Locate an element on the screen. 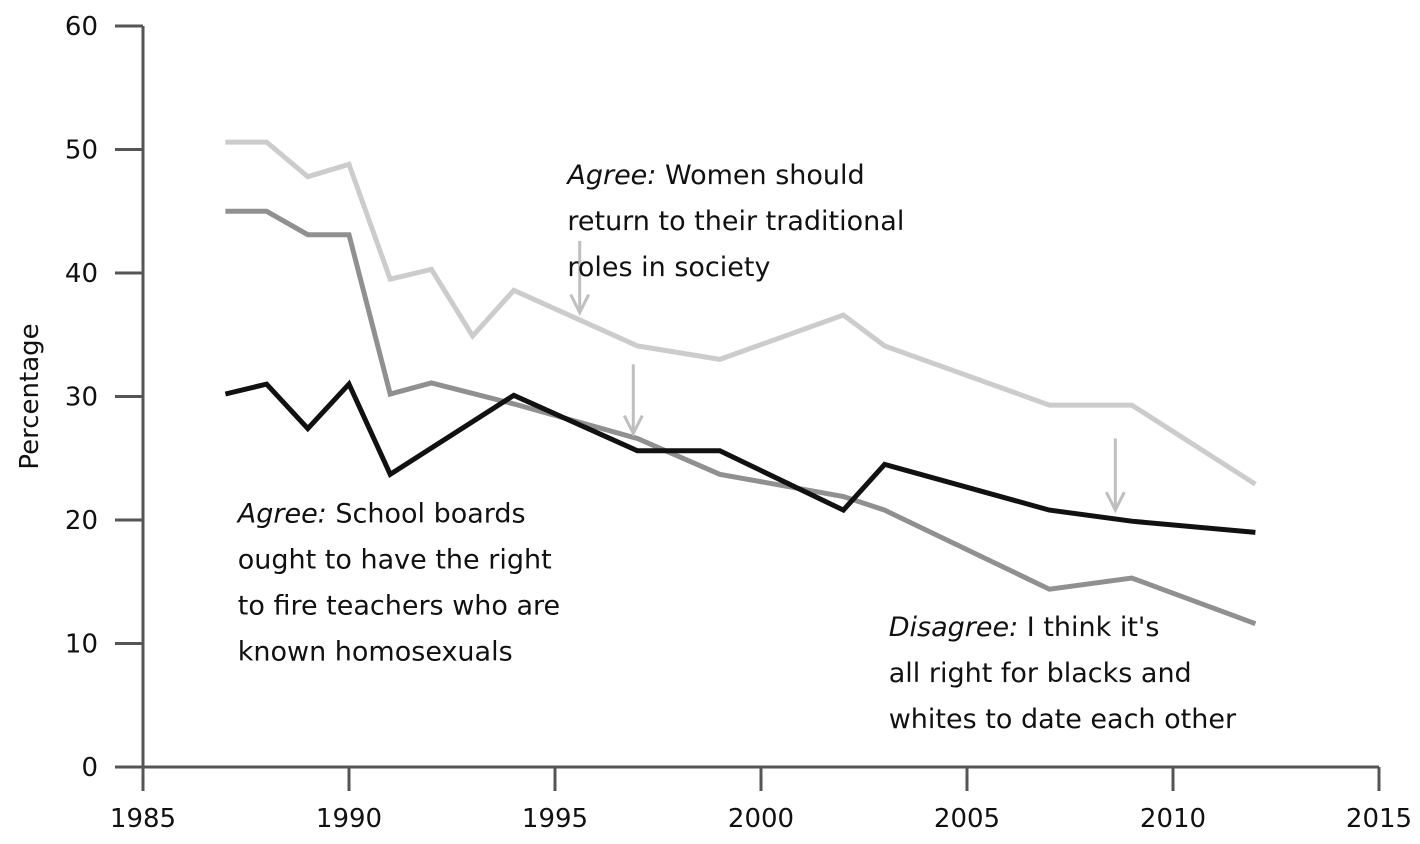 The width and height of the screenshot is (1420, 844). annotation-school-line: ought to have the right is located at coordinates (395, 559).